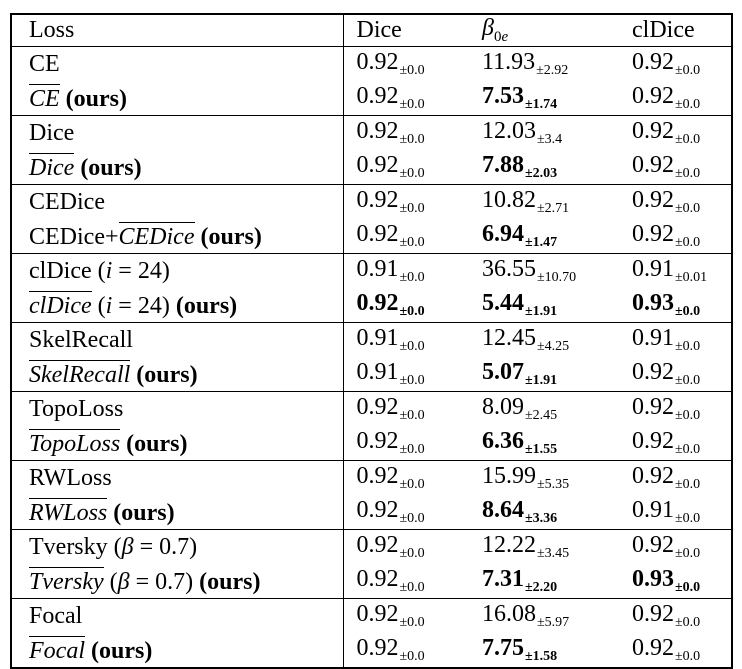  I want to click on b0e-value-cell: 8.09±2.45, so click(556, 408).